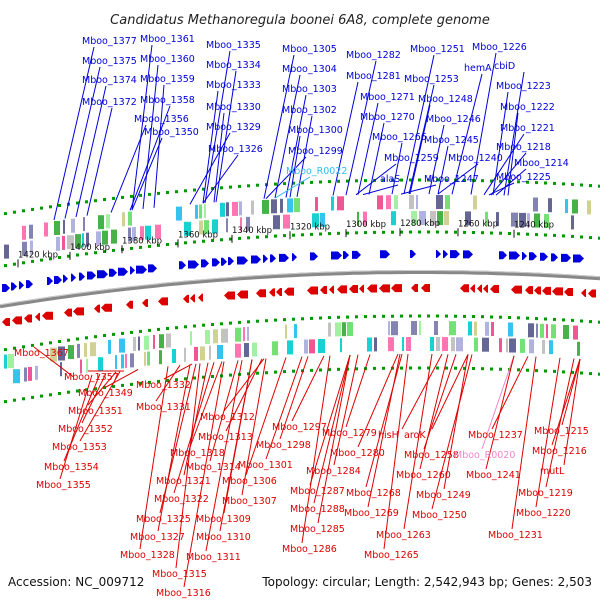  I want to click on kbp-tick-label: 1400 kbp, so click(90, 248).